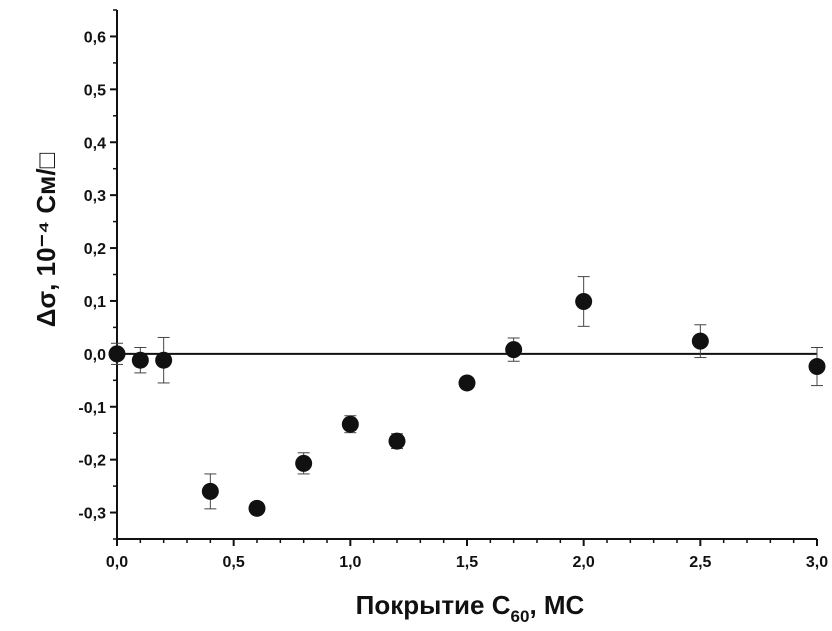 The width and height of the screenshot is (832, 631). What do you see at coordinates (234, 562) in the screenshot?
I see `x-tick-label: 0,5` at bounding box center [234, 562].